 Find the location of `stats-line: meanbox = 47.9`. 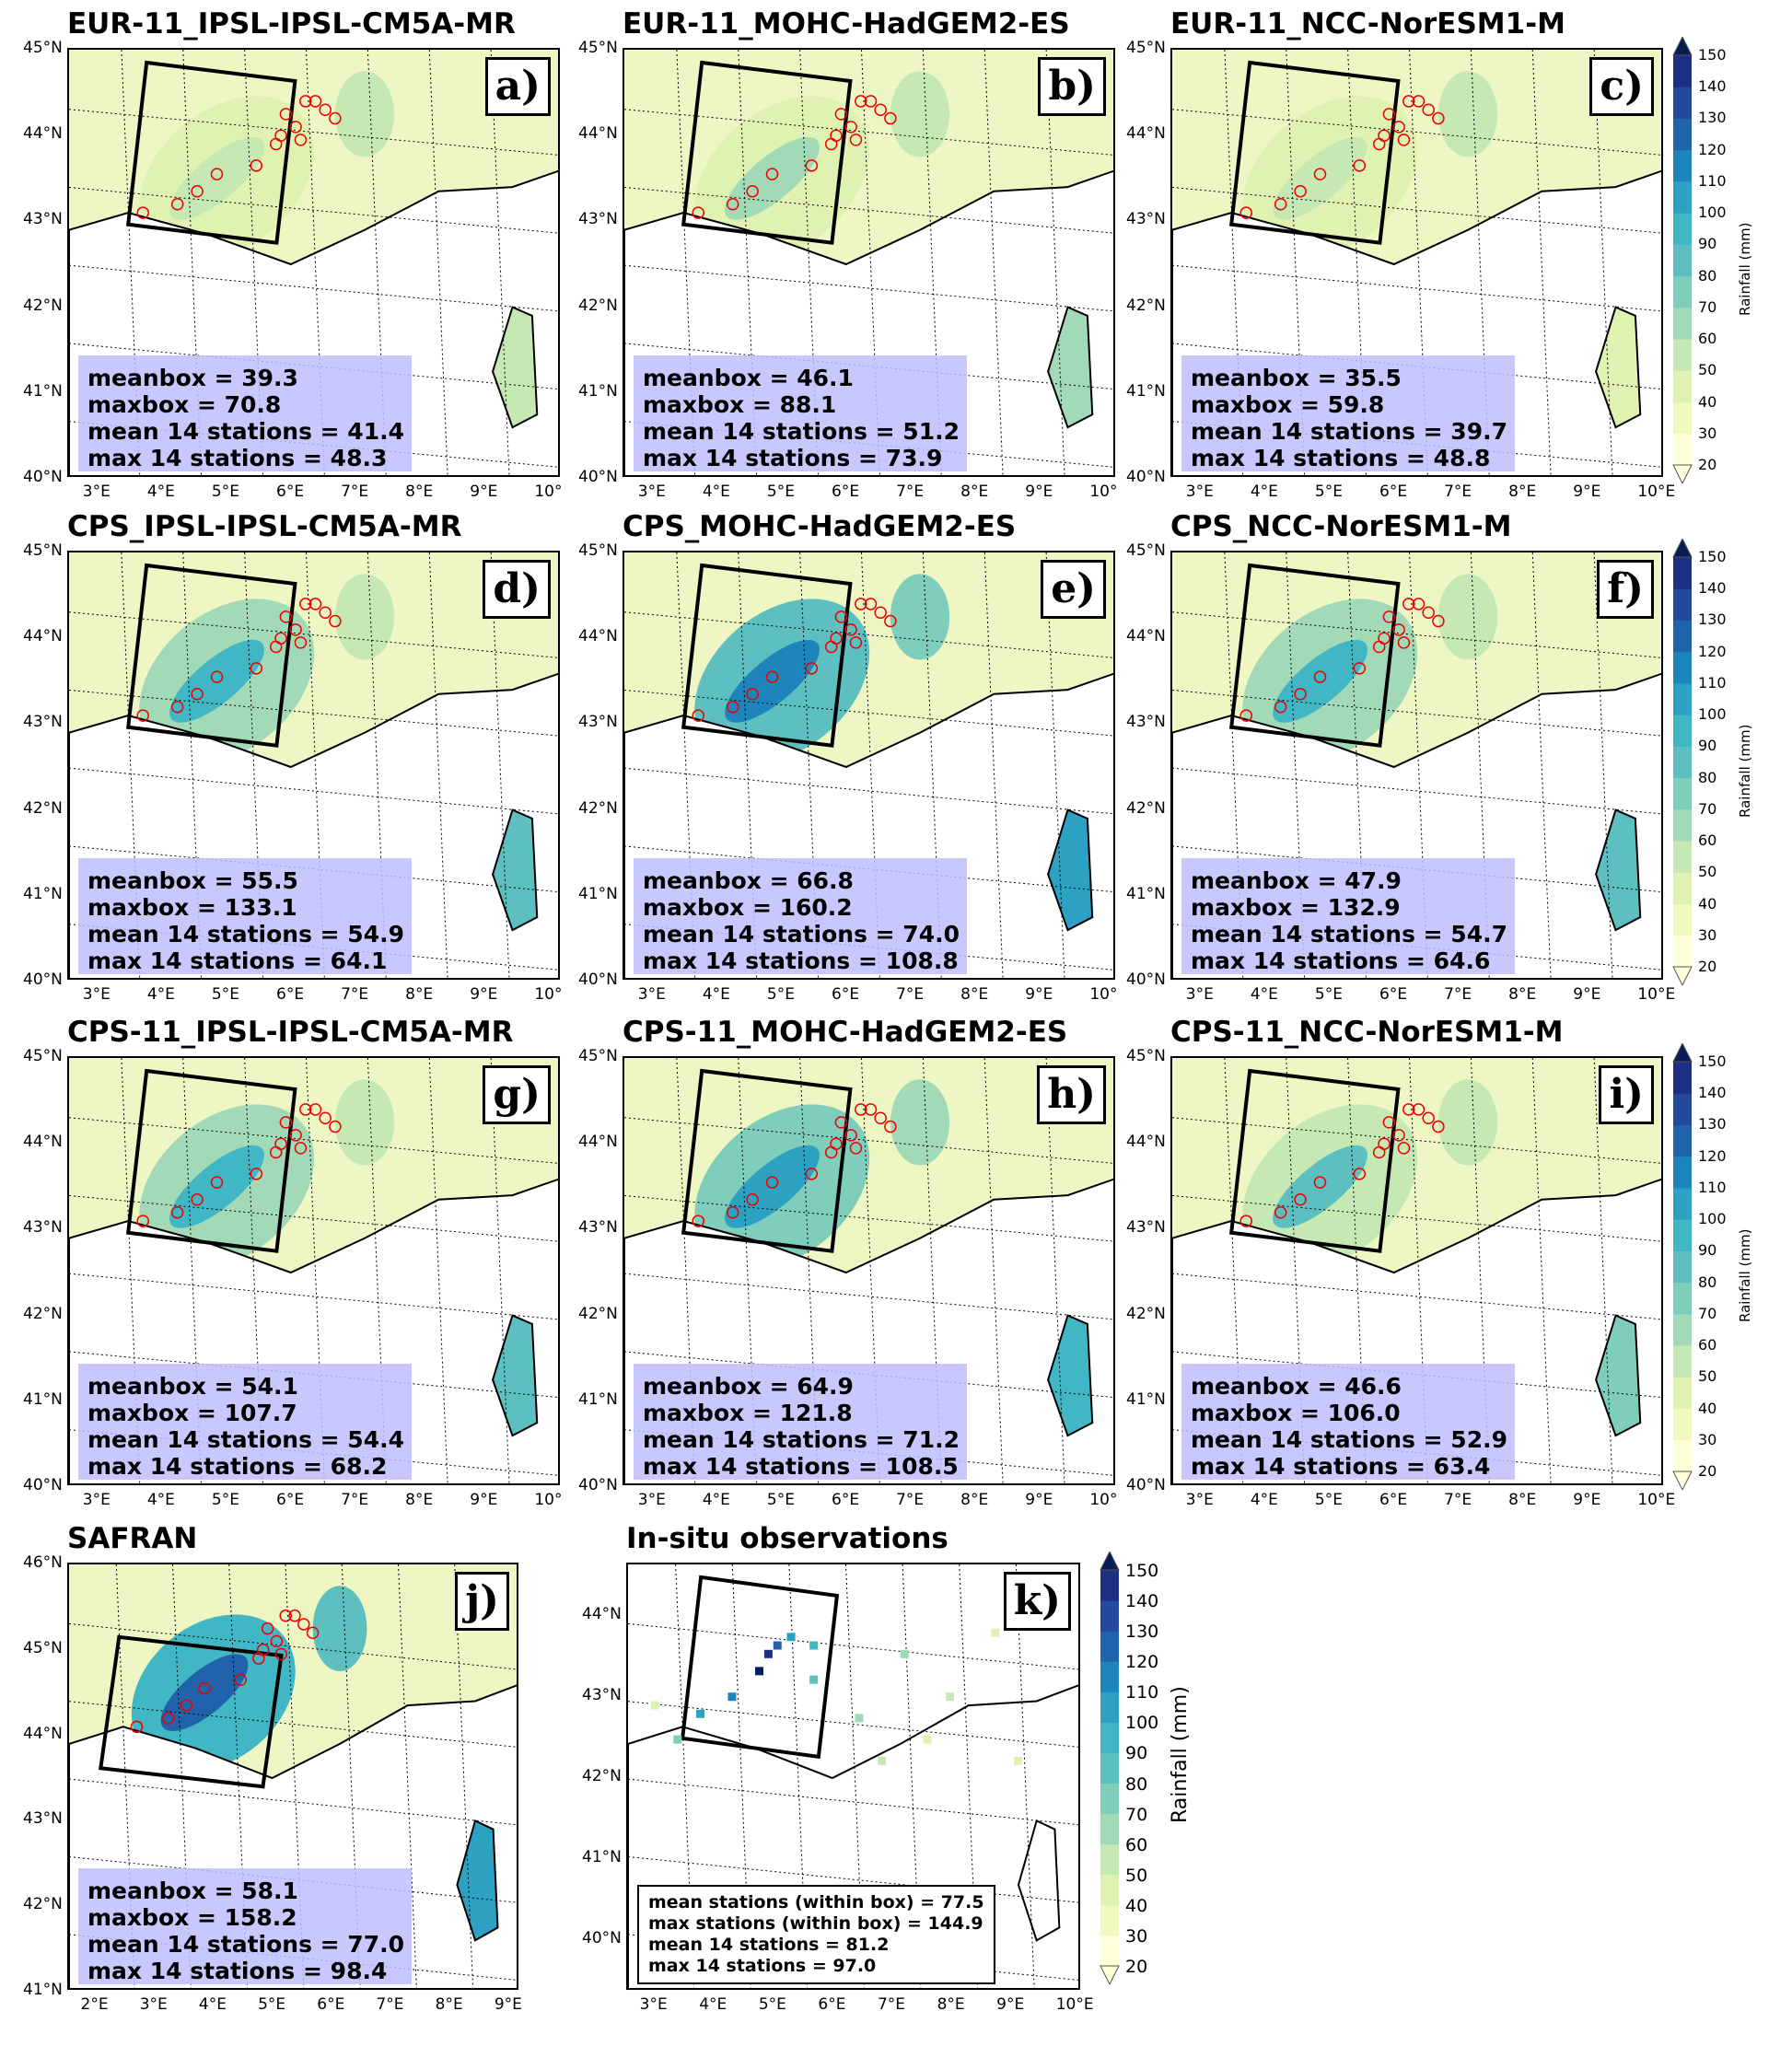

stats-line: meanbox = 47.9 is located at coordinates (1296, 880).